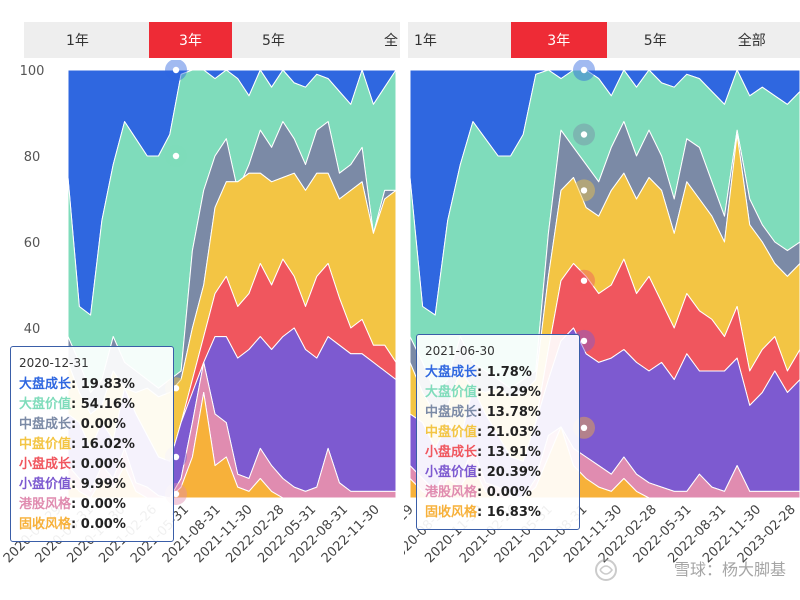  What do you see at coordinates (513, 432) in the screenshot?
I see `tooltip-series-value: 21.03%` at bounding box center [513, 432].